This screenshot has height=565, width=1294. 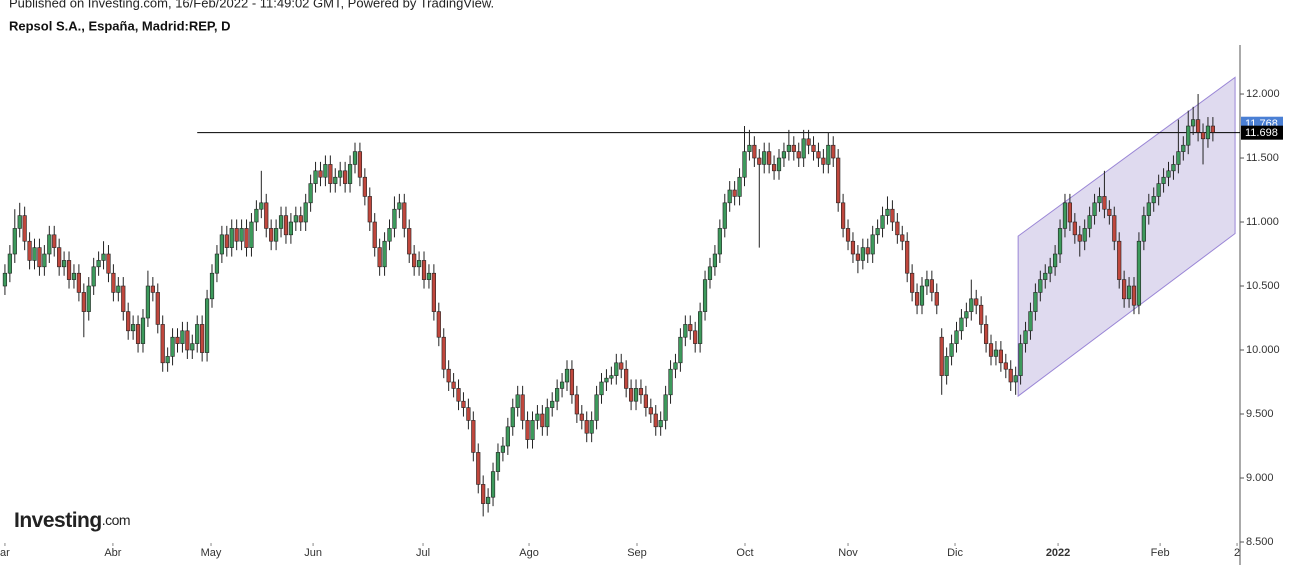 I want to click on x-tick-label: May, so click(x=211, y=553).